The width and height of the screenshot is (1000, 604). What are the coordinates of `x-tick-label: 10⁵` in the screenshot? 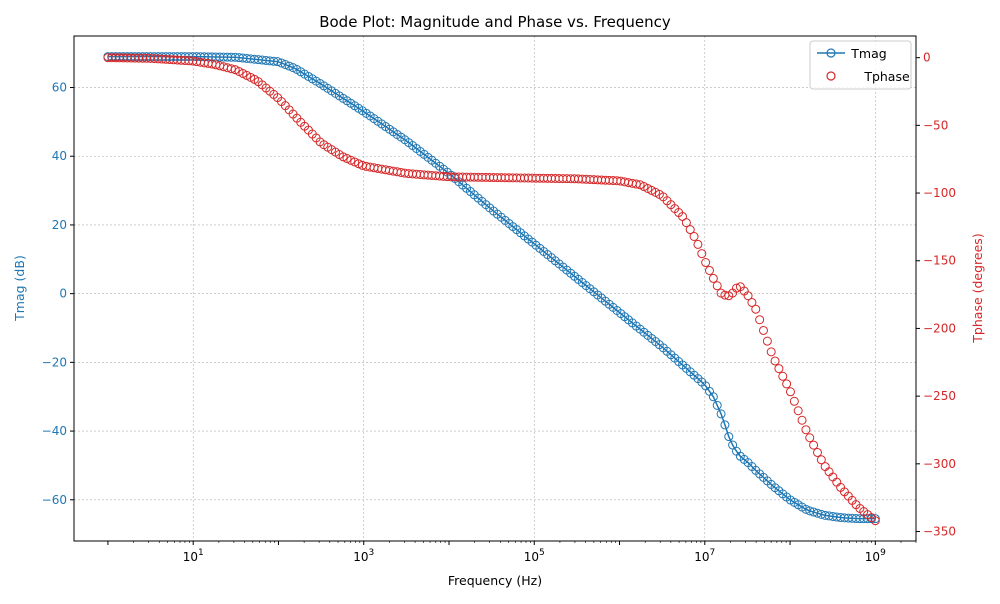 It's located at (534, 556).